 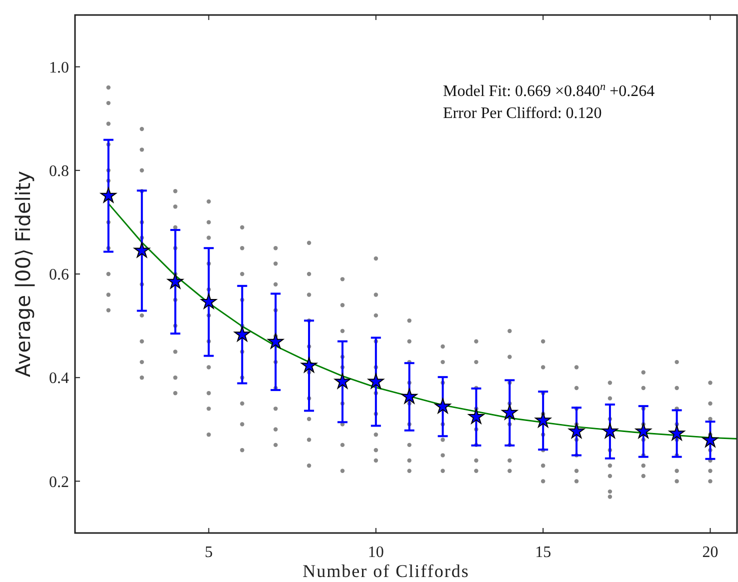 I want to click on y-tick-label: 0.4, so click(x=59, y=379).